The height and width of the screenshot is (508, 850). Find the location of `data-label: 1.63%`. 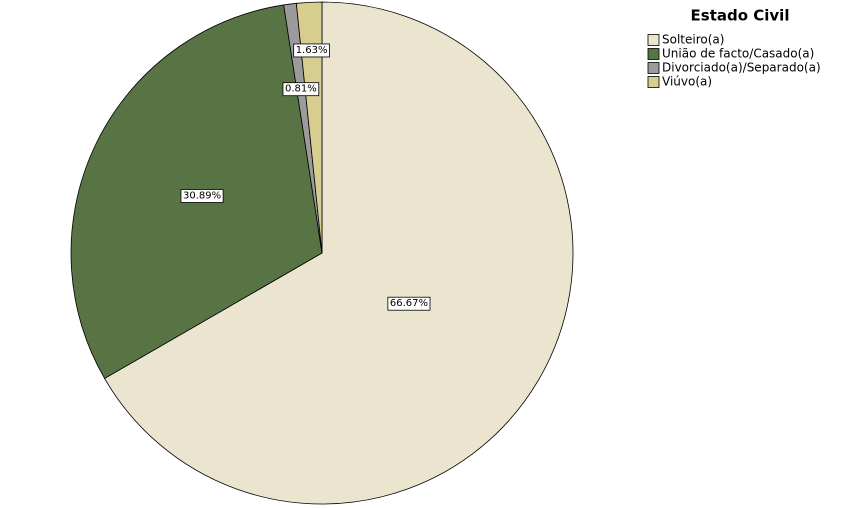

data-label: 1.63% is located at coordinates (312, 50).